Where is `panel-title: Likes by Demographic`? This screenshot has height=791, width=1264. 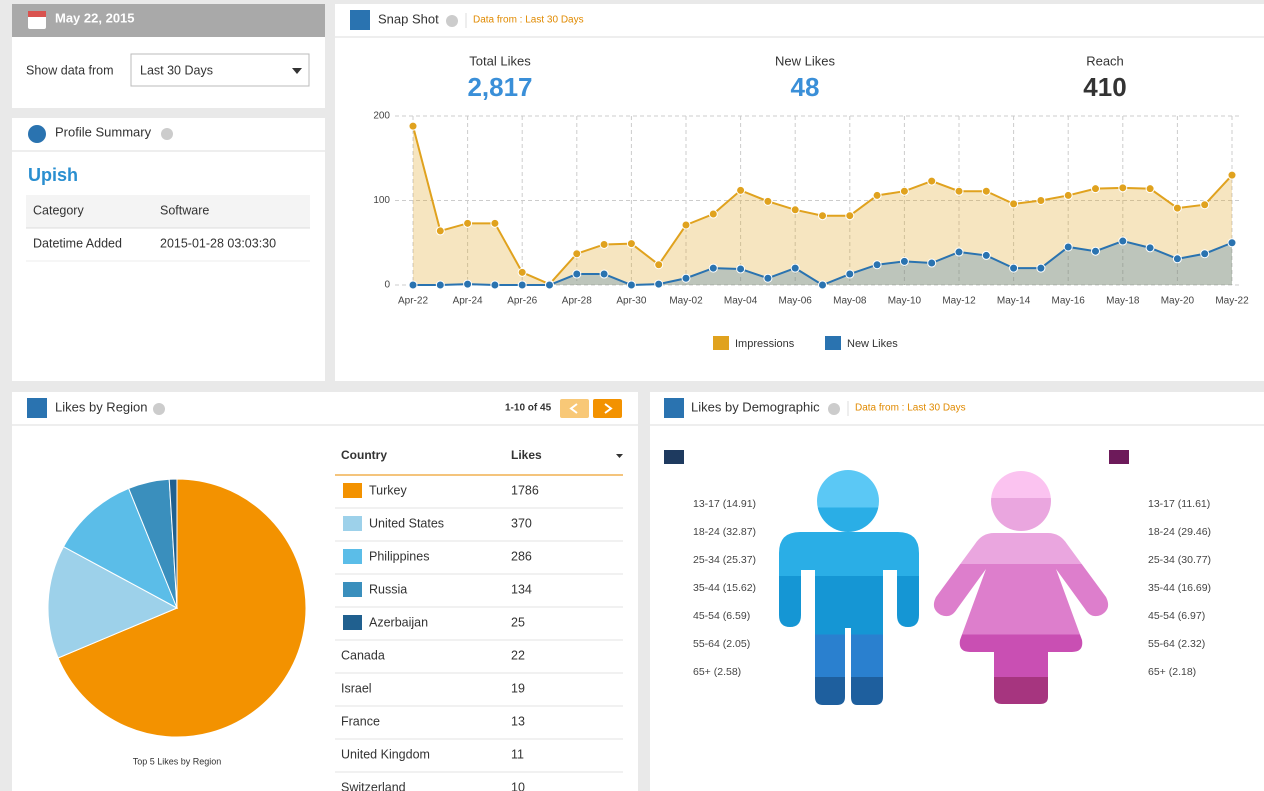 panel-title: Likes by Demographic is located at coordinates (755, 406).